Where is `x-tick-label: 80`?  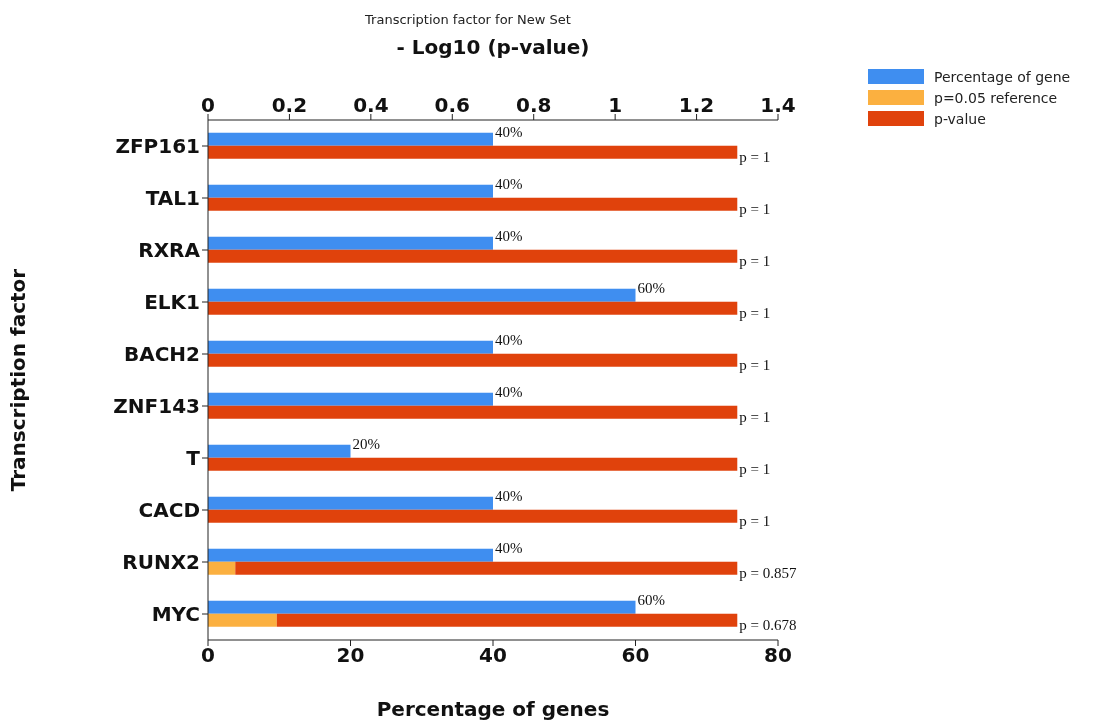
x-tick-label: 80 is located at coordinates (778, 655).